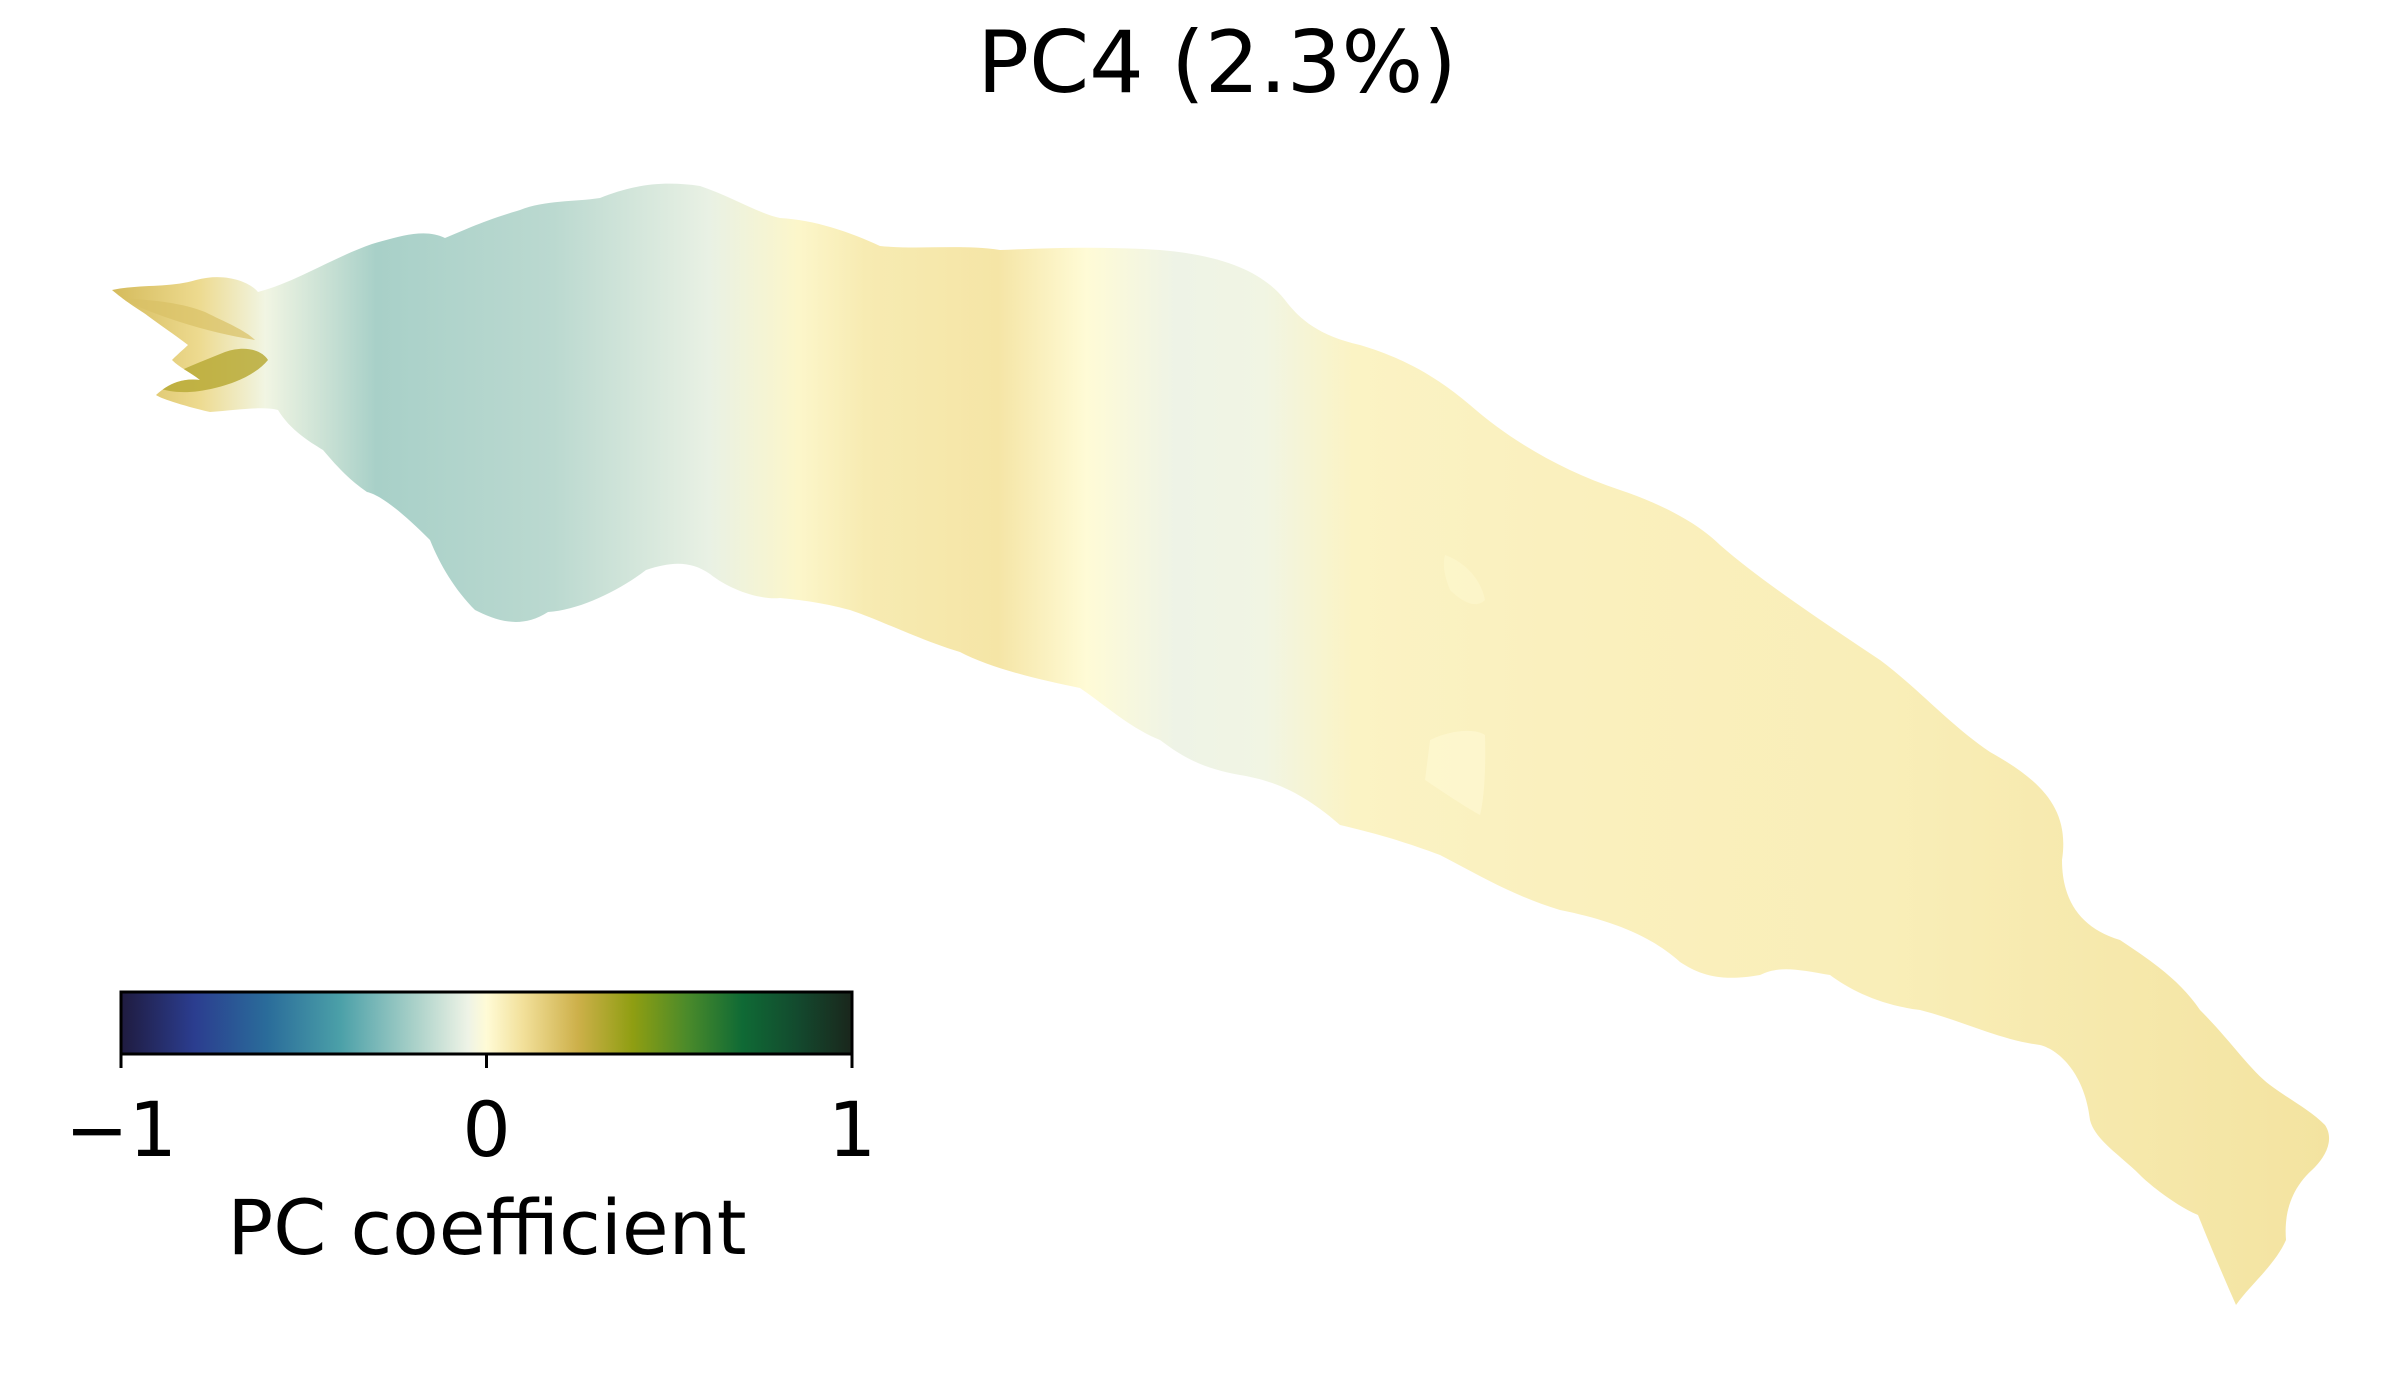  What do you see at coordinates (852, 1129) in the screenshot?
I see `colorbar-tick-label: 1` at bounding box center [852, 1129].